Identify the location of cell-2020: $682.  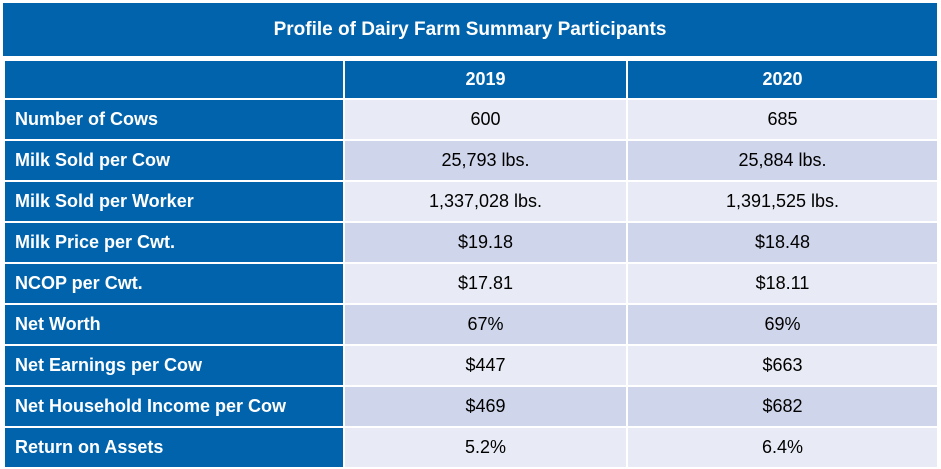
(782, 406).